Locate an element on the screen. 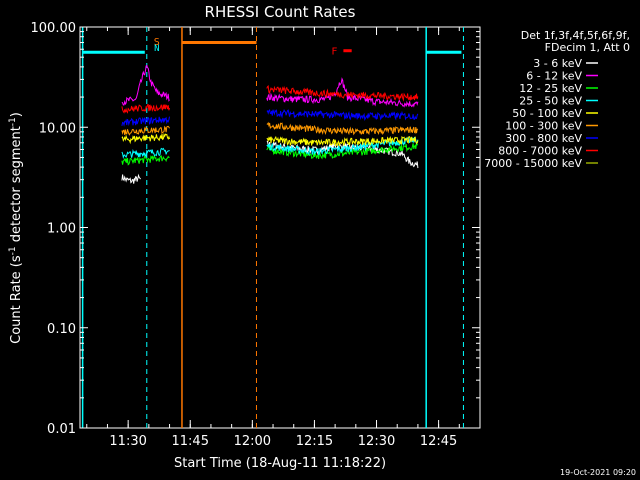 The image size is (640, 480). series-100-300-keV-kev is located at coordinates (270, 128).